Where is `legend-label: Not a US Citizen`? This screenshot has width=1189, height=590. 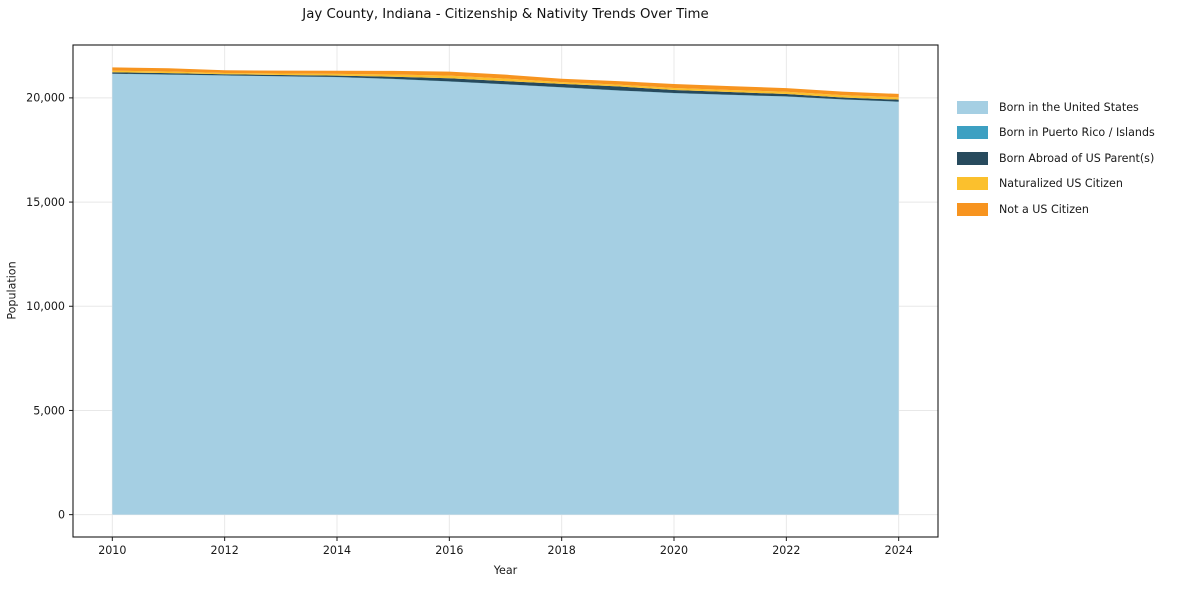 legend-label: Not a US Citizen is located at coordinates (1044, 209).